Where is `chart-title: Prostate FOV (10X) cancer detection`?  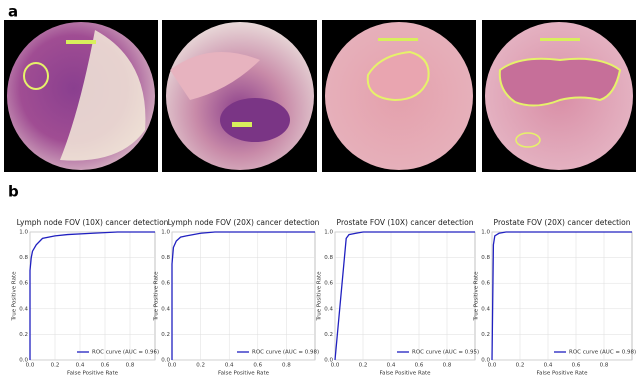
chart-title: Prostate FOV (10X) cancer detection is located at coordinates (405, 222).